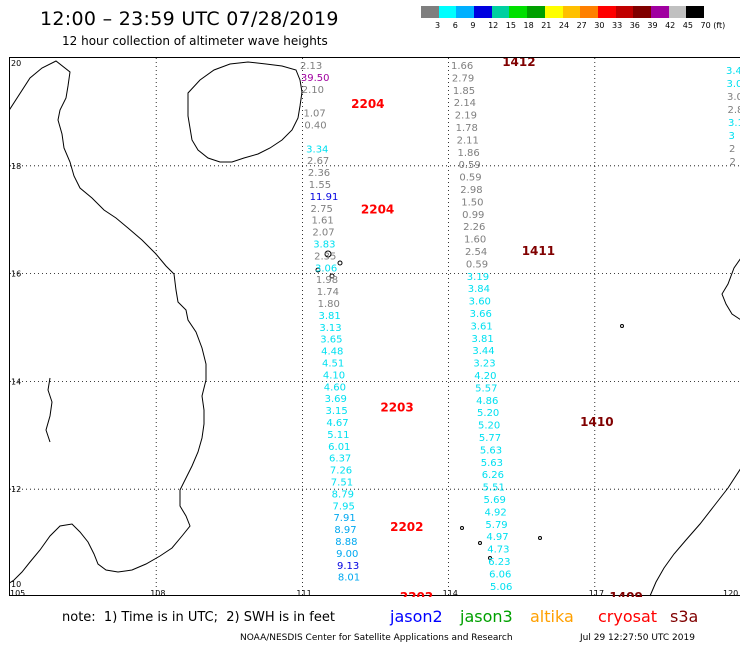 This screenshot has height=650, width=740. Describe the element at coordinates (335, 387) in the screenshot. I see `swh-value: 4.60` at that location.